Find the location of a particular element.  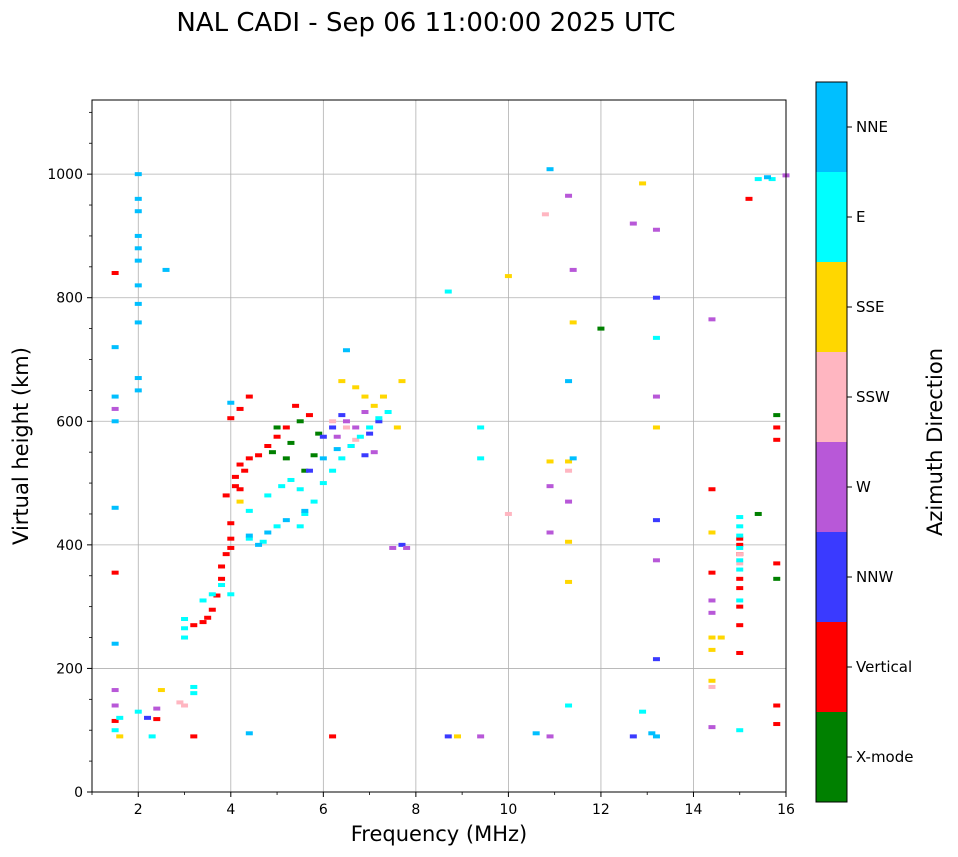

x-tick-label: 10 is located at coordinates (508, 810).